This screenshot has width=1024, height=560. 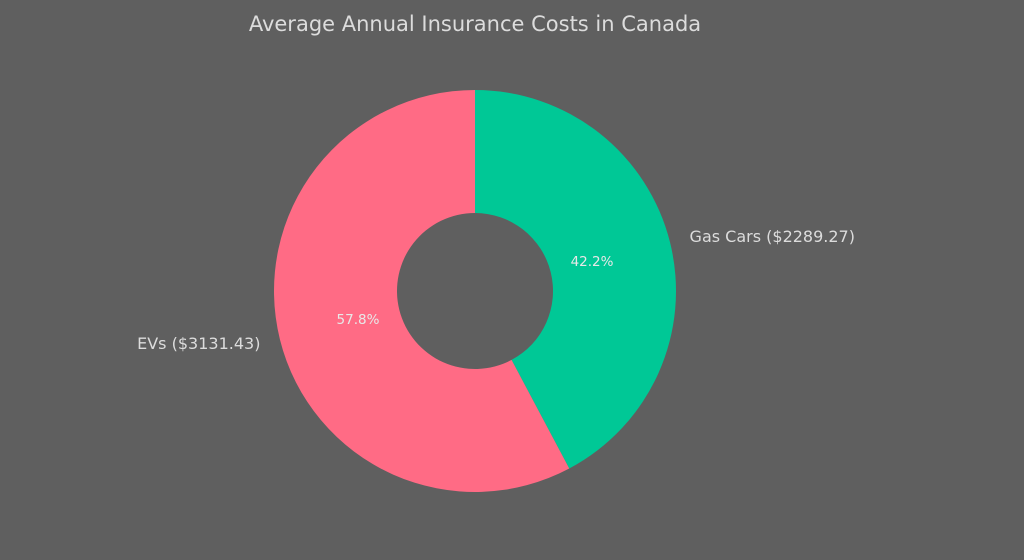 What do you see at coordinates (592, 262) in the screenshot?
I see `slice-percent-0: 42.2%` at bounding box center [592, 262].